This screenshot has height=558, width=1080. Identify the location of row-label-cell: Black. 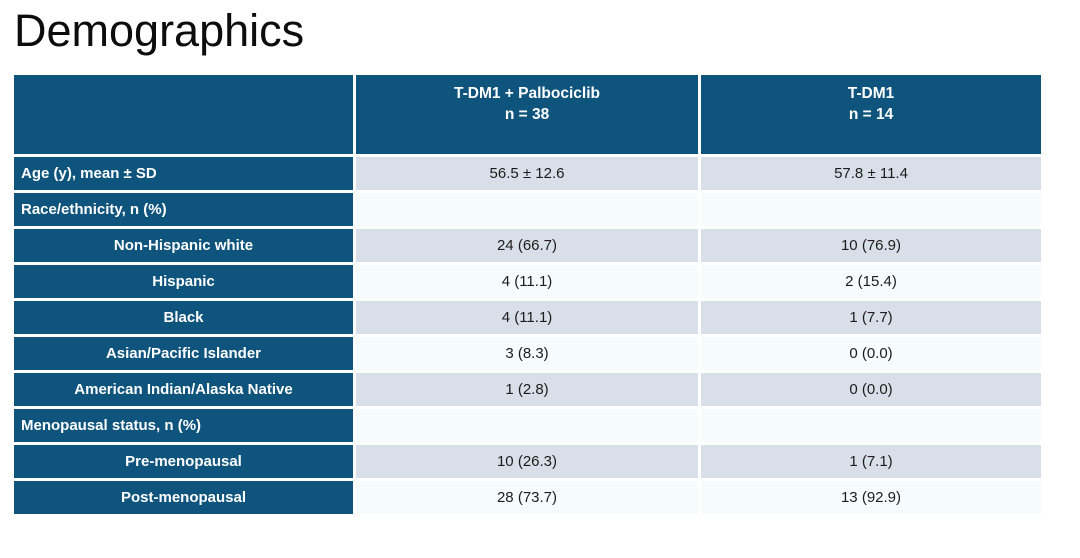
(183, 317).